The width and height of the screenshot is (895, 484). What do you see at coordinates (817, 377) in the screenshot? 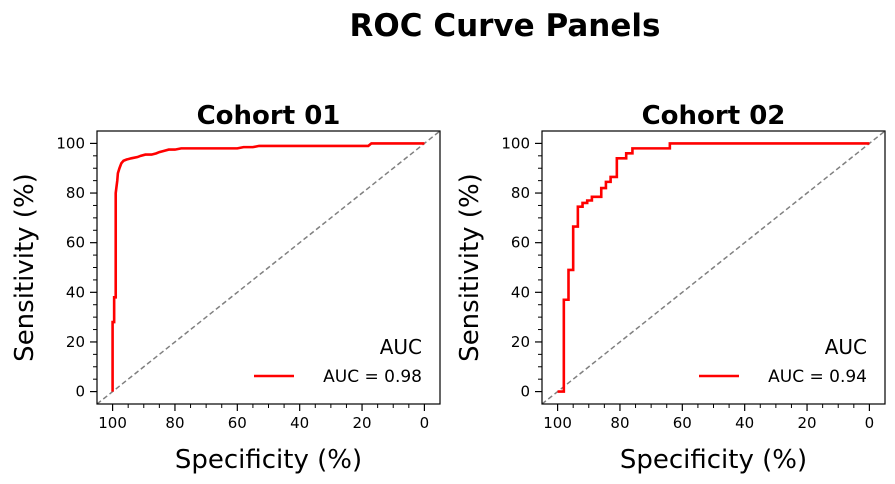
I see `legend-entry: AUC = 0.94` at bounding box center [817, 377].